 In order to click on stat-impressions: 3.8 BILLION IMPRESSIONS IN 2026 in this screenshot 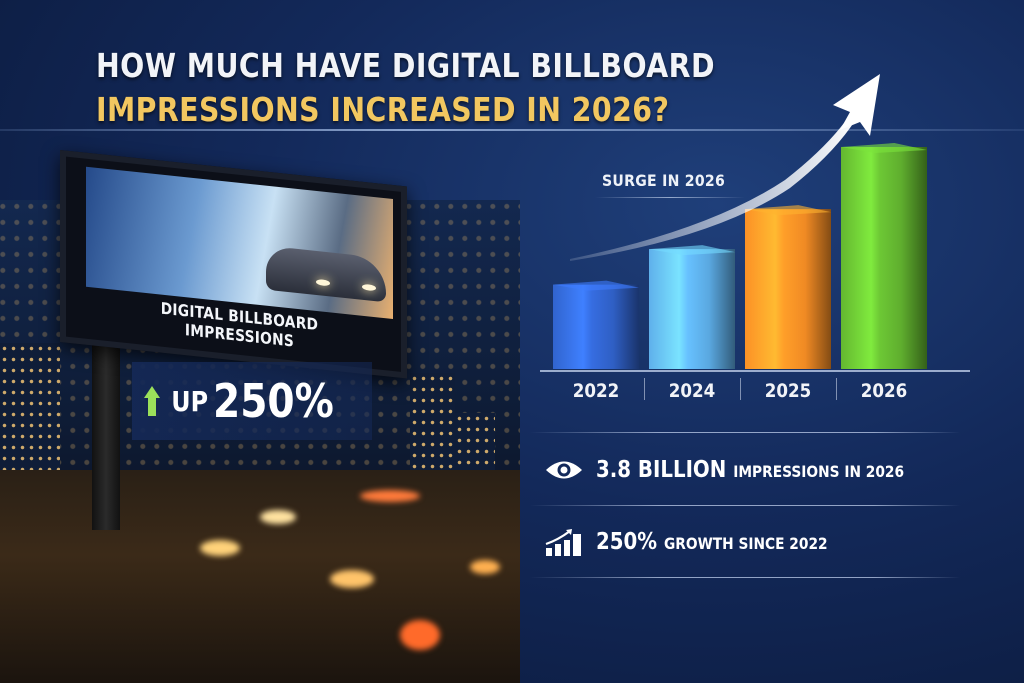, I will do `click(749, 470)`.